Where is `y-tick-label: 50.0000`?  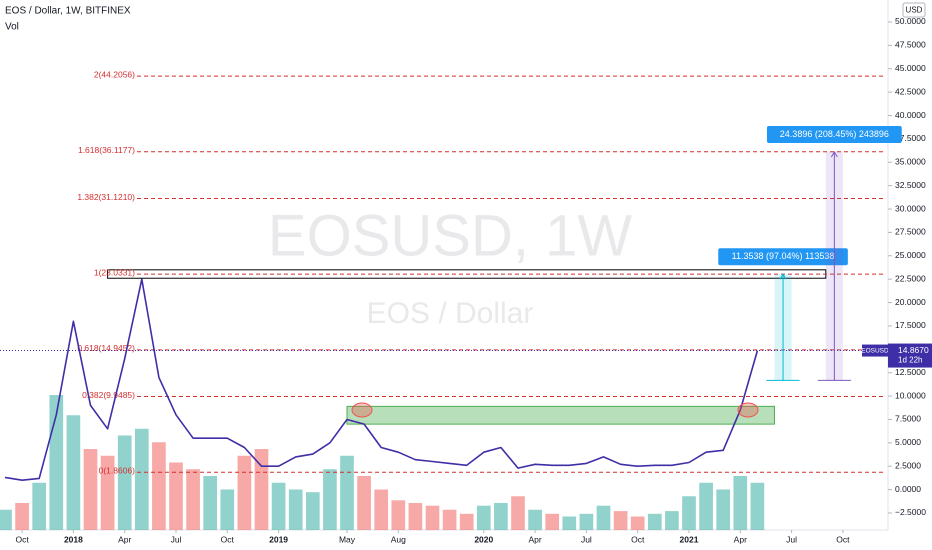
y-tick-label: 50.0000 is located at coordinates (910, 21).